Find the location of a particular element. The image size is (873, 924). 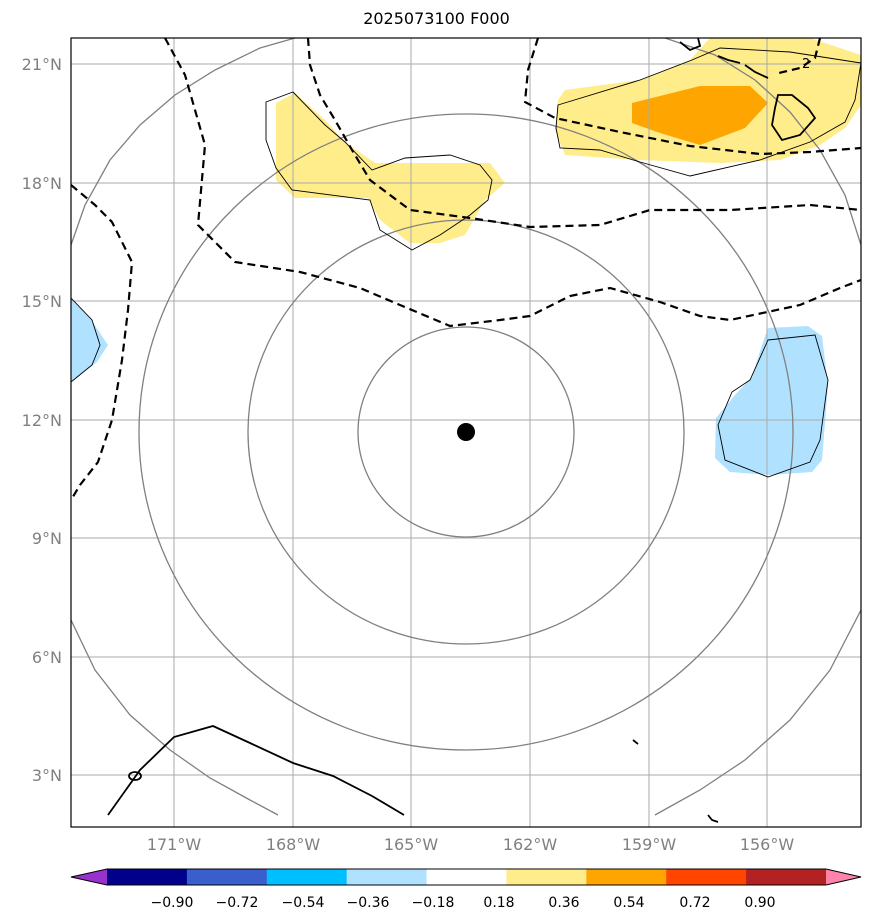

lat-label: 18°N is located at coordinates (42, 183).